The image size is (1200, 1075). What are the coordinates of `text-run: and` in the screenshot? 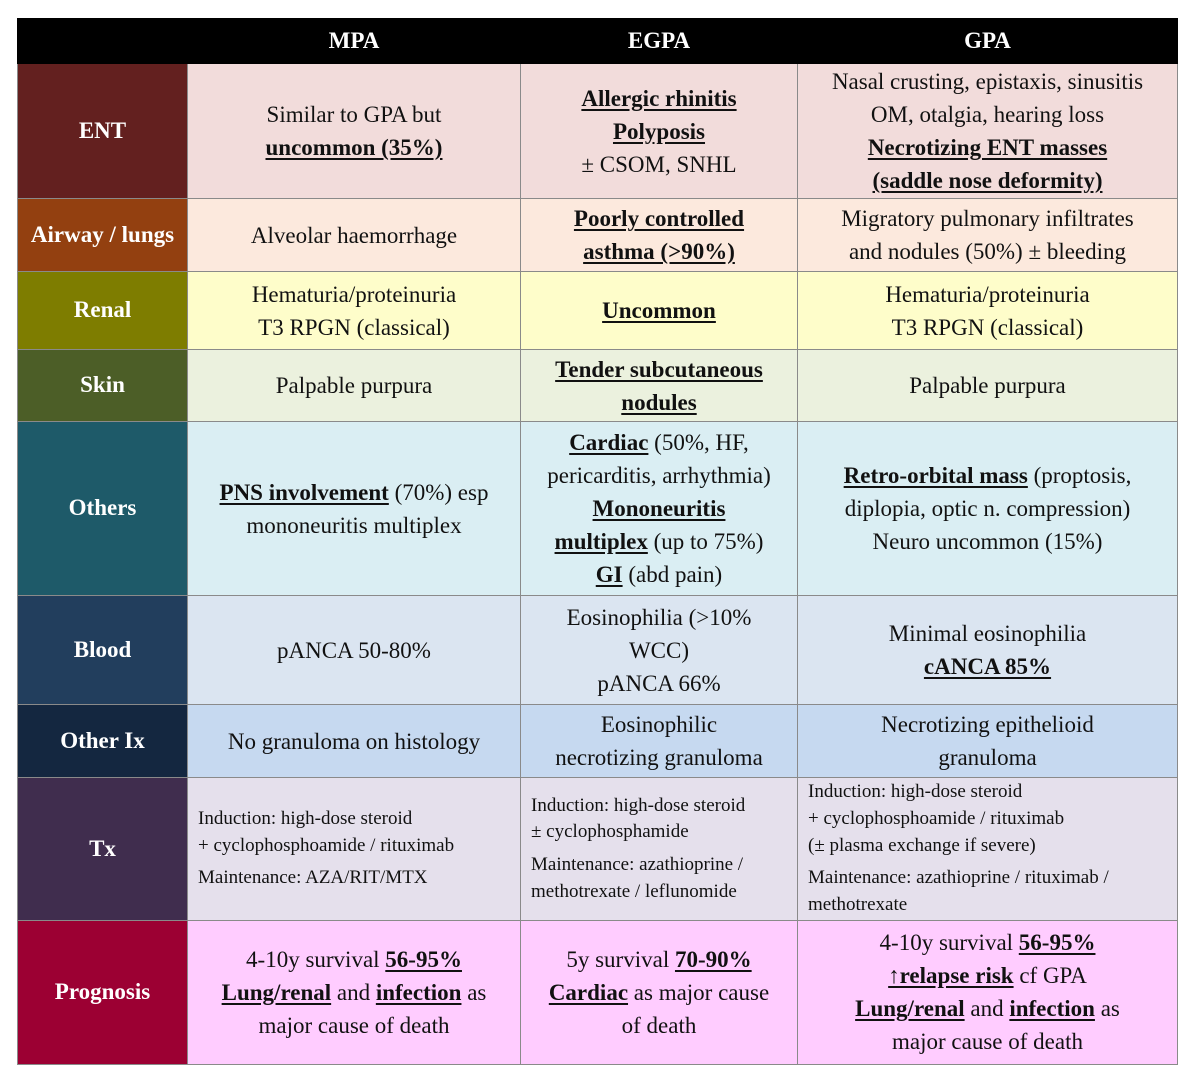 It's located at (353, 992).